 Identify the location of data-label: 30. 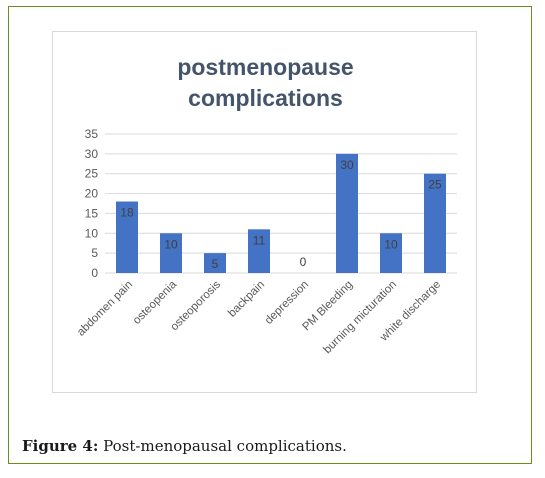
(347, 165).